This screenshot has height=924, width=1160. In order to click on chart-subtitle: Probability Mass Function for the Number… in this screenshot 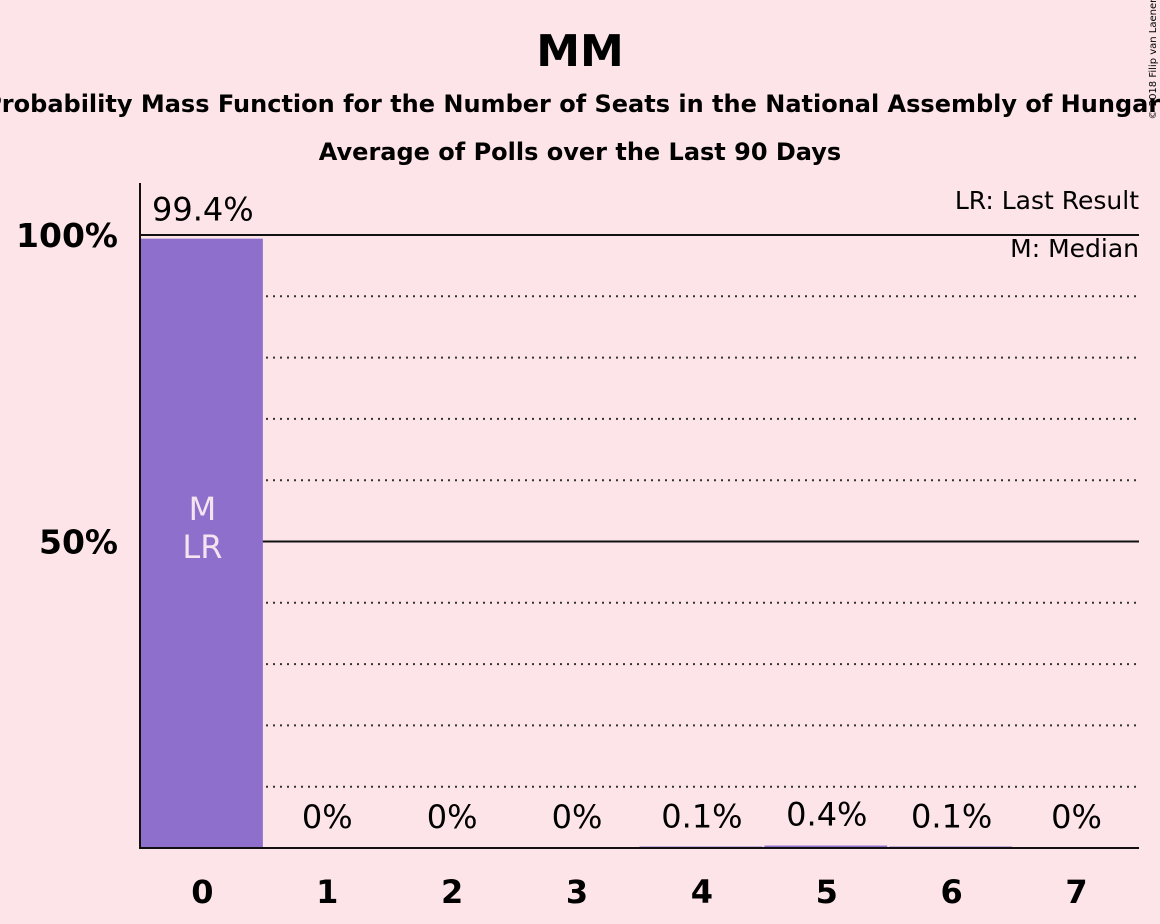, I will do `click(580, 104)`.